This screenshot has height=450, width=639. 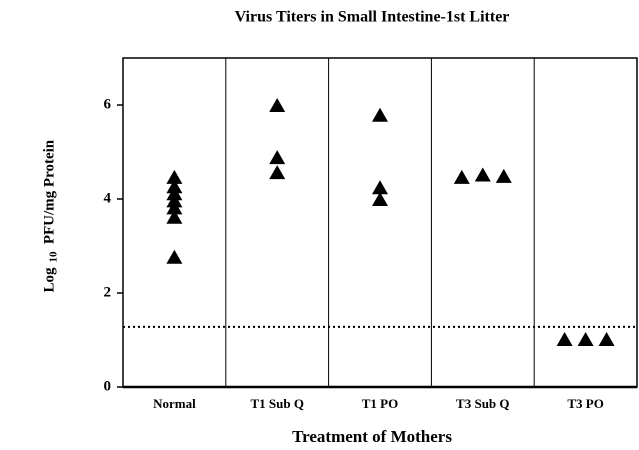 I want to click on x-tick-label: Normal, so click(x=174, y=403).